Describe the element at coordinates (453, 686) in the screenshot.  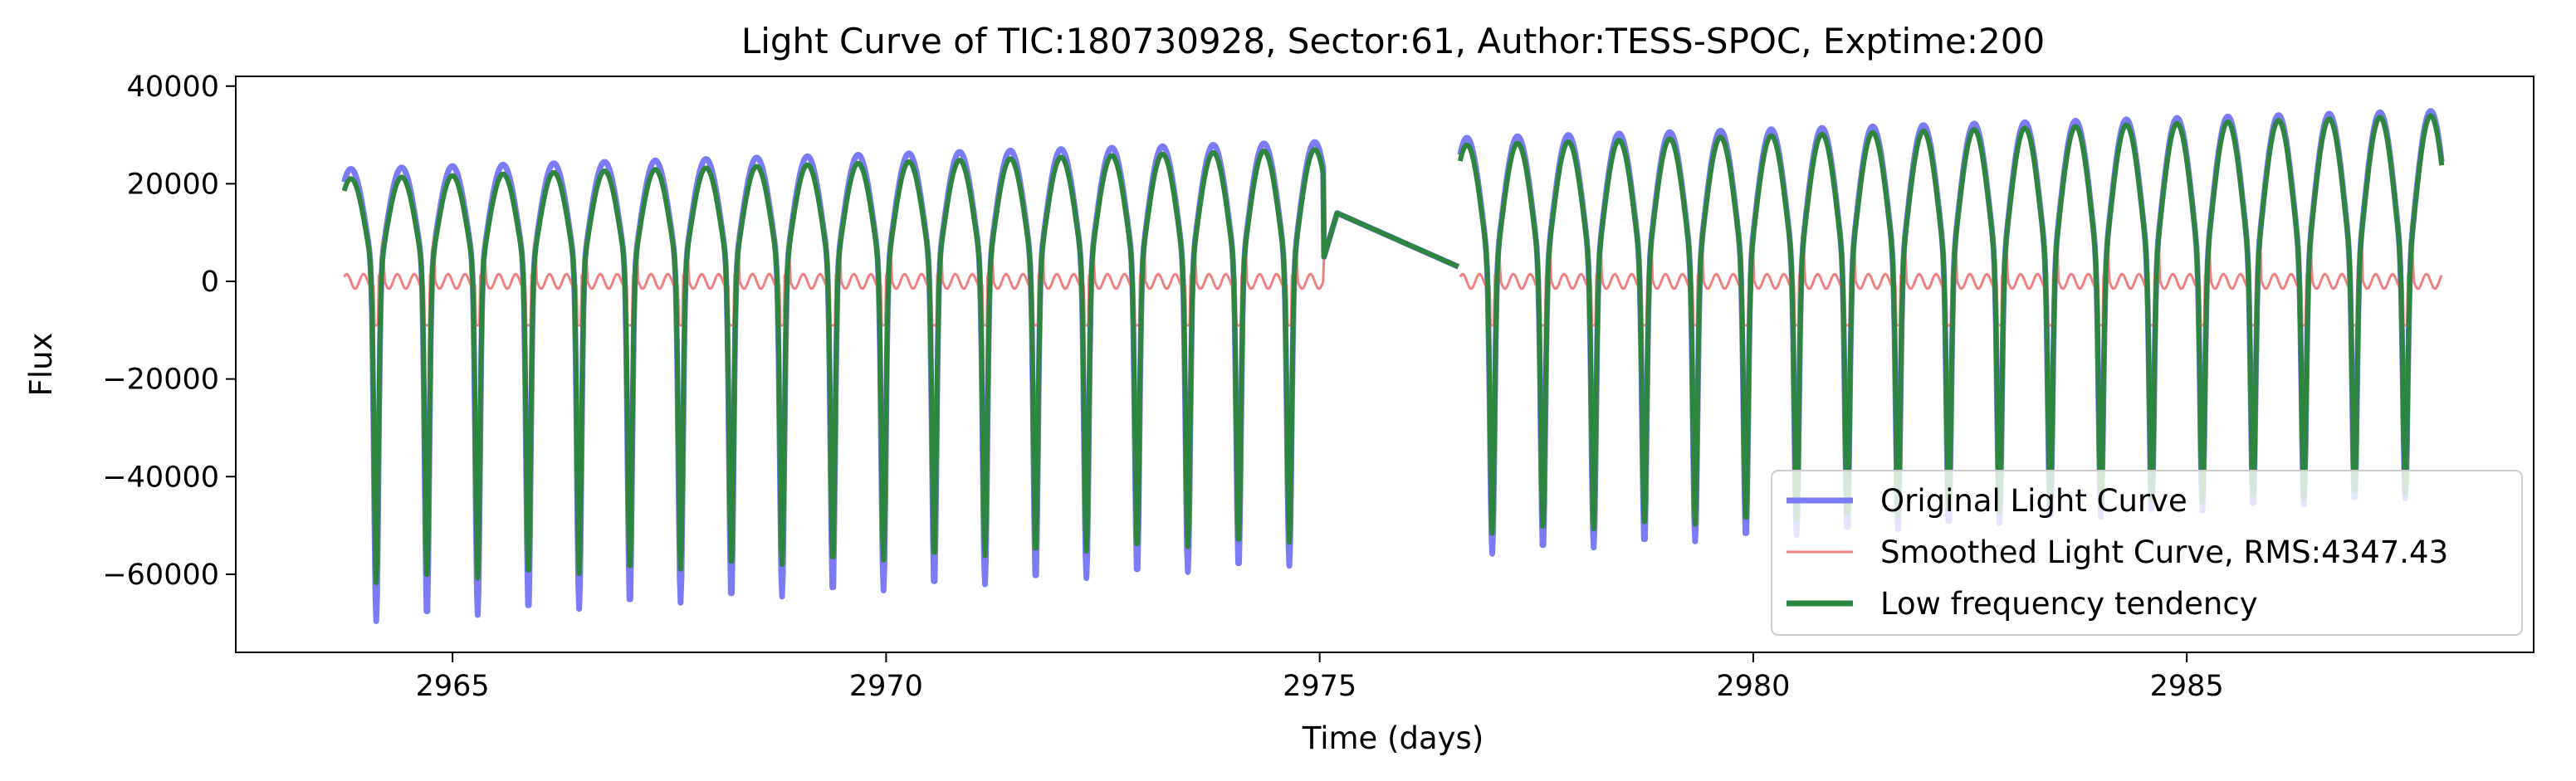
I see `x-tick-label: 2965` at that location.